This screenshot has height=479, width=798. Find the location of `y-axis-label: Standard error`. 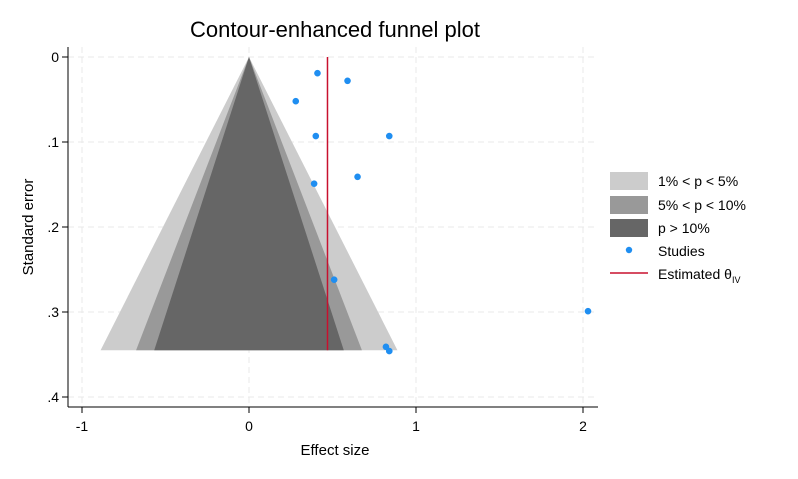

y-axis-label: Standard error is located at coordinates (28, 227).